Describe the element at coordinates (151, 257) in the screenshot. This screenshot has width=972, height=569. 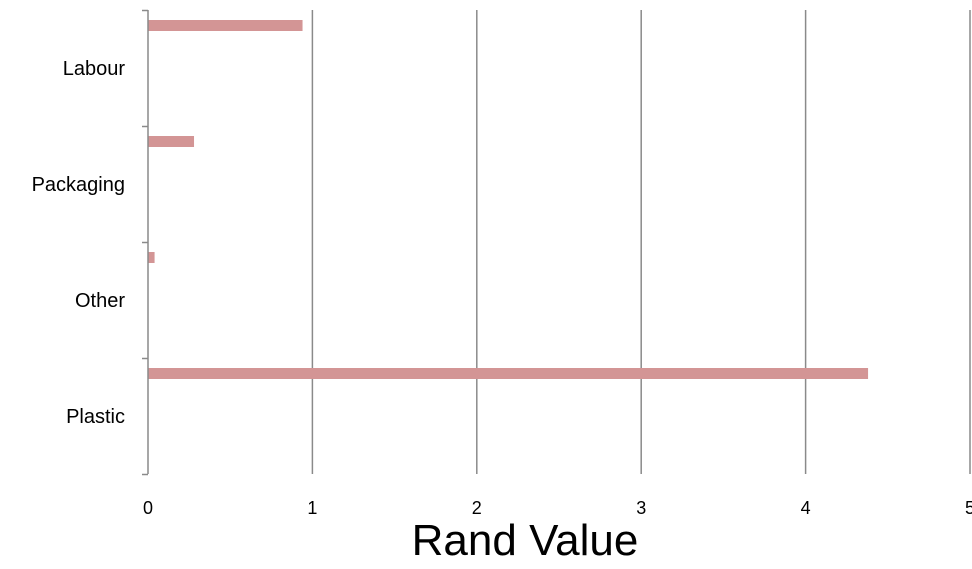
I see `bar-other` at that location.